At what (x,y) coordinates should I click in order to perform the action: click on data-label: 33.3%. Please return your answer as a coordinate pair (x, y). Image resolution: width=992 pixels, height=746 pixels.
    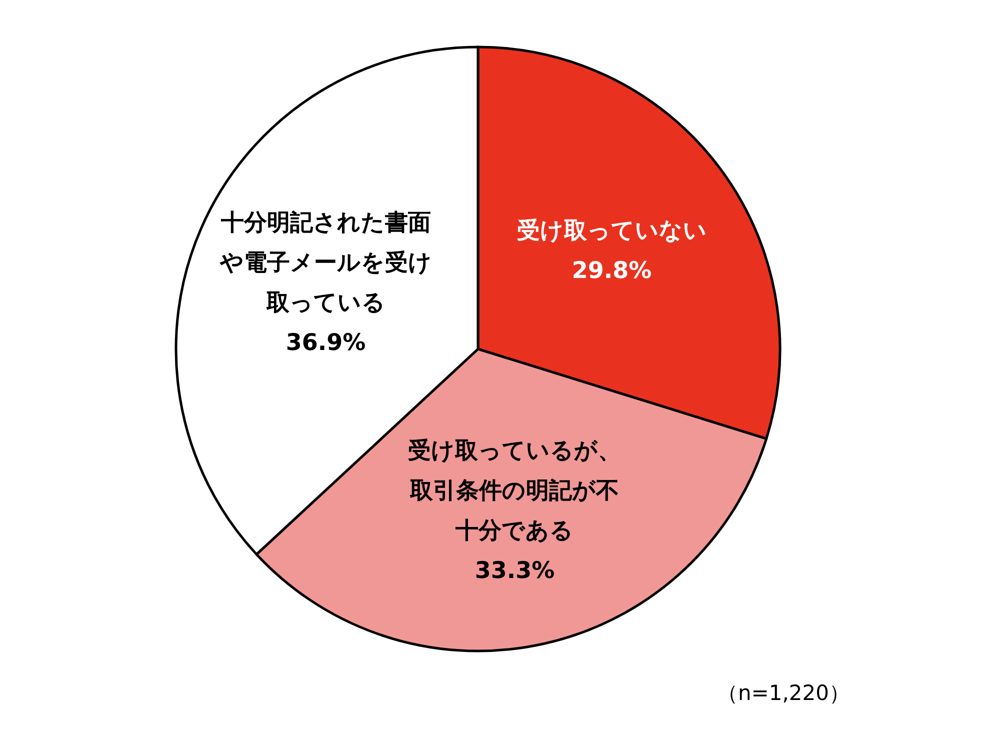
    Looking at the image, I should click on (514, 571).